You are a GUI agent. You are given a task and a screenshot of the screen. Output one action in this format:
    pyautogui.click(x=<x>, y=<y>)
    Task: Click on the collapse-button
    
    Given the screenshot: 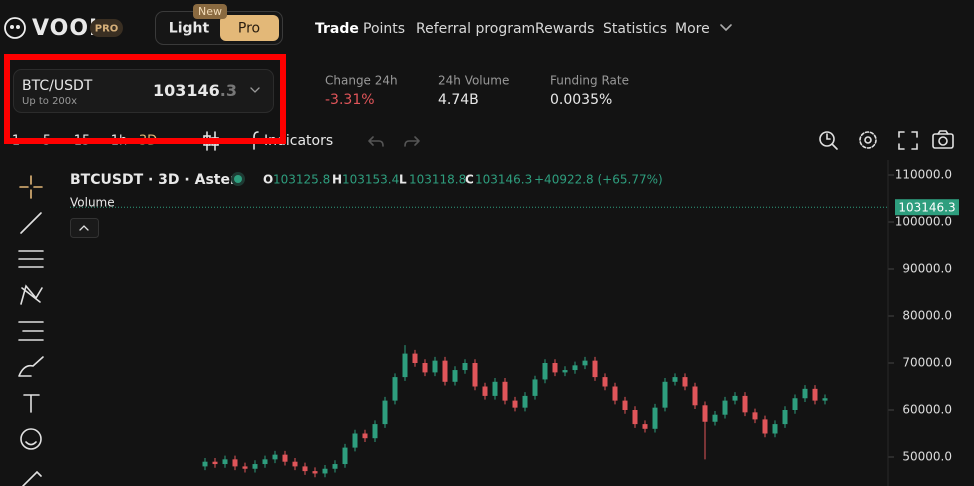 What is the action you would take?
    pyautogui.click(x=84, y=228)
    